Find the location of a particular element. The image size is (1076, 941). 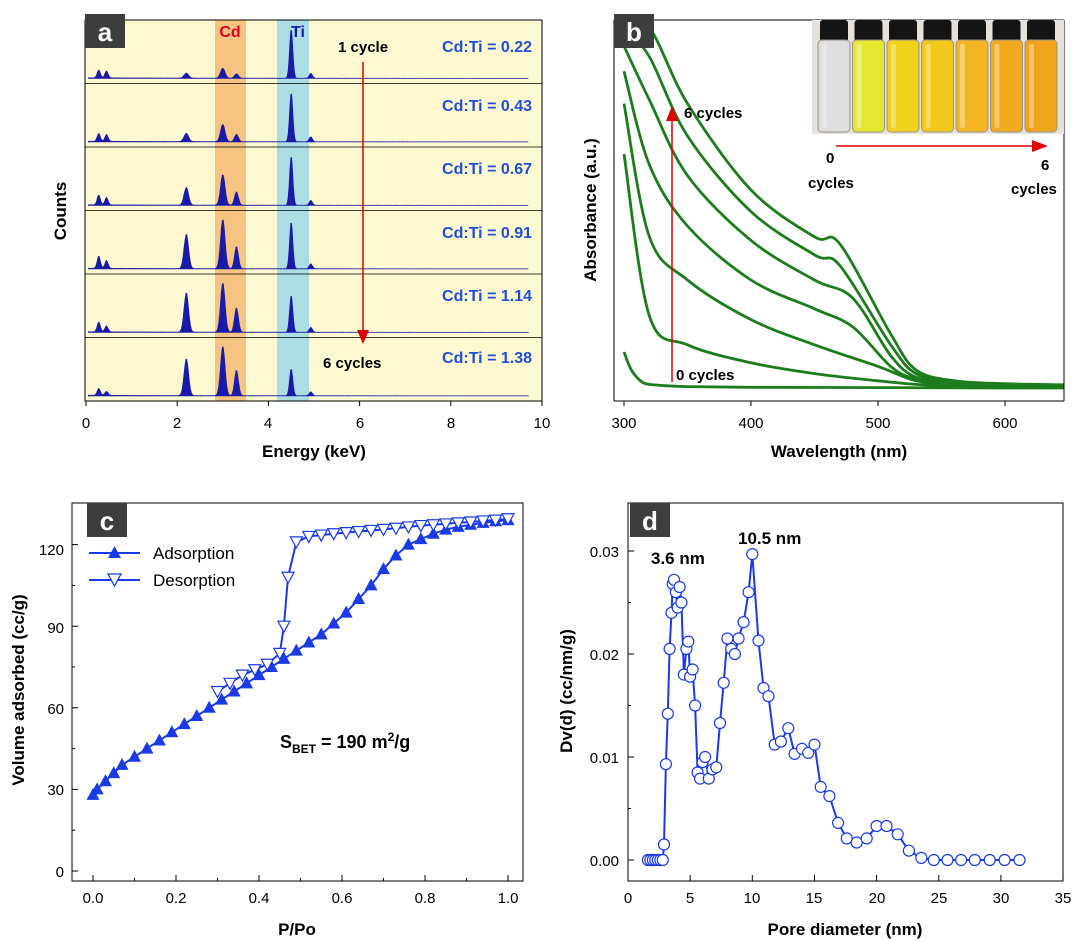

tick-d-x-10: 10 is located at coordinates (752, 898).